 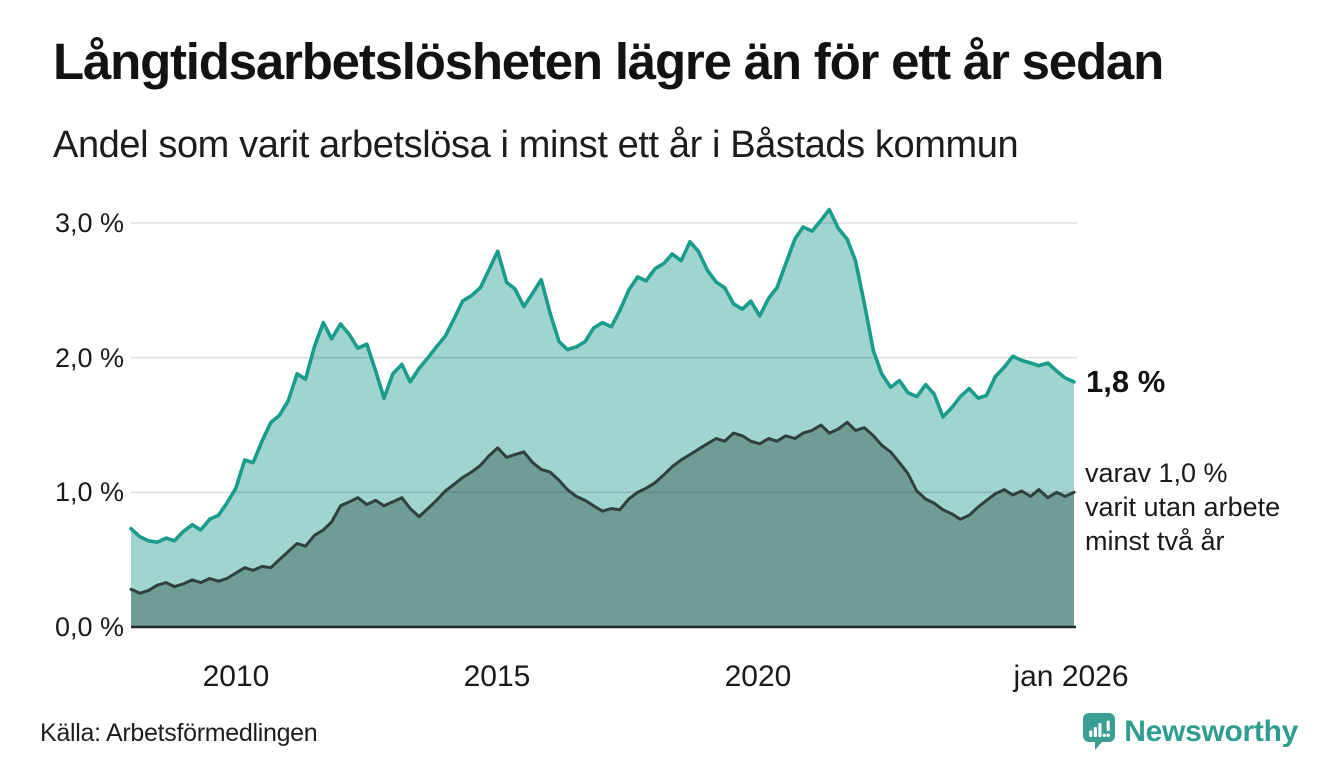 What do you see at coordinates (89, 627) in the screenshot?
I see `y-tick-0: 0,0 %` at bounding box center [89, 627].